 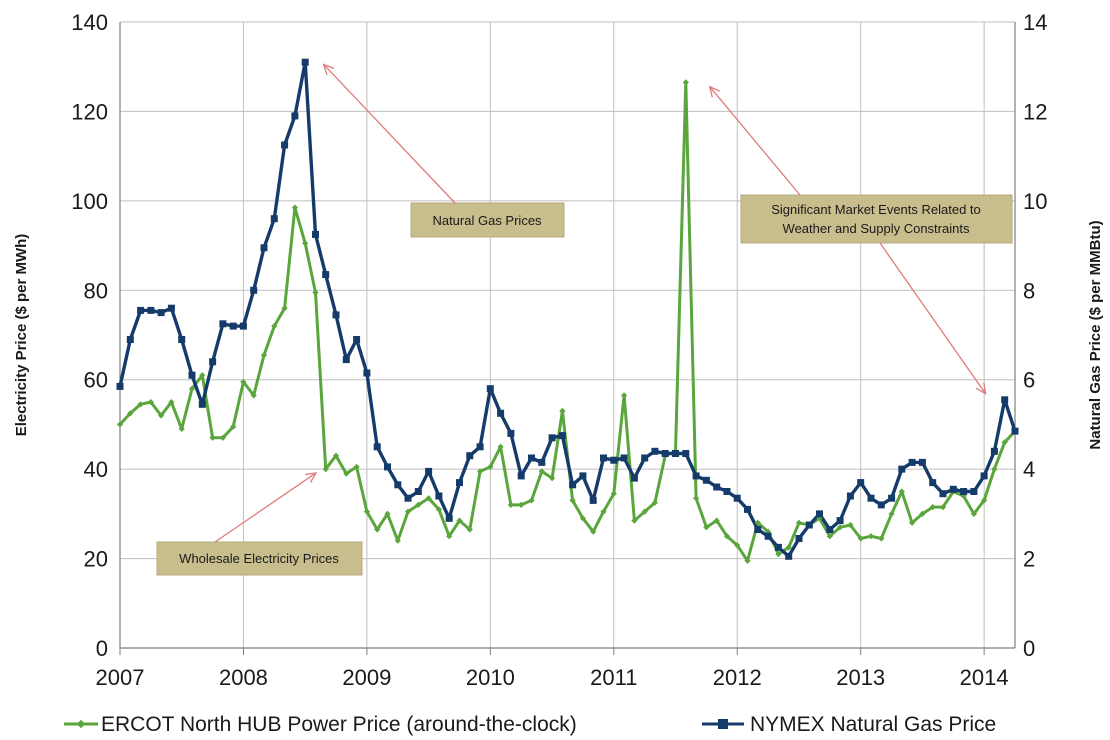 What do you see at coordinates (89, 22) in the screenshot?
I see `y-tick-label: 140` at bounding box center [89, 22].